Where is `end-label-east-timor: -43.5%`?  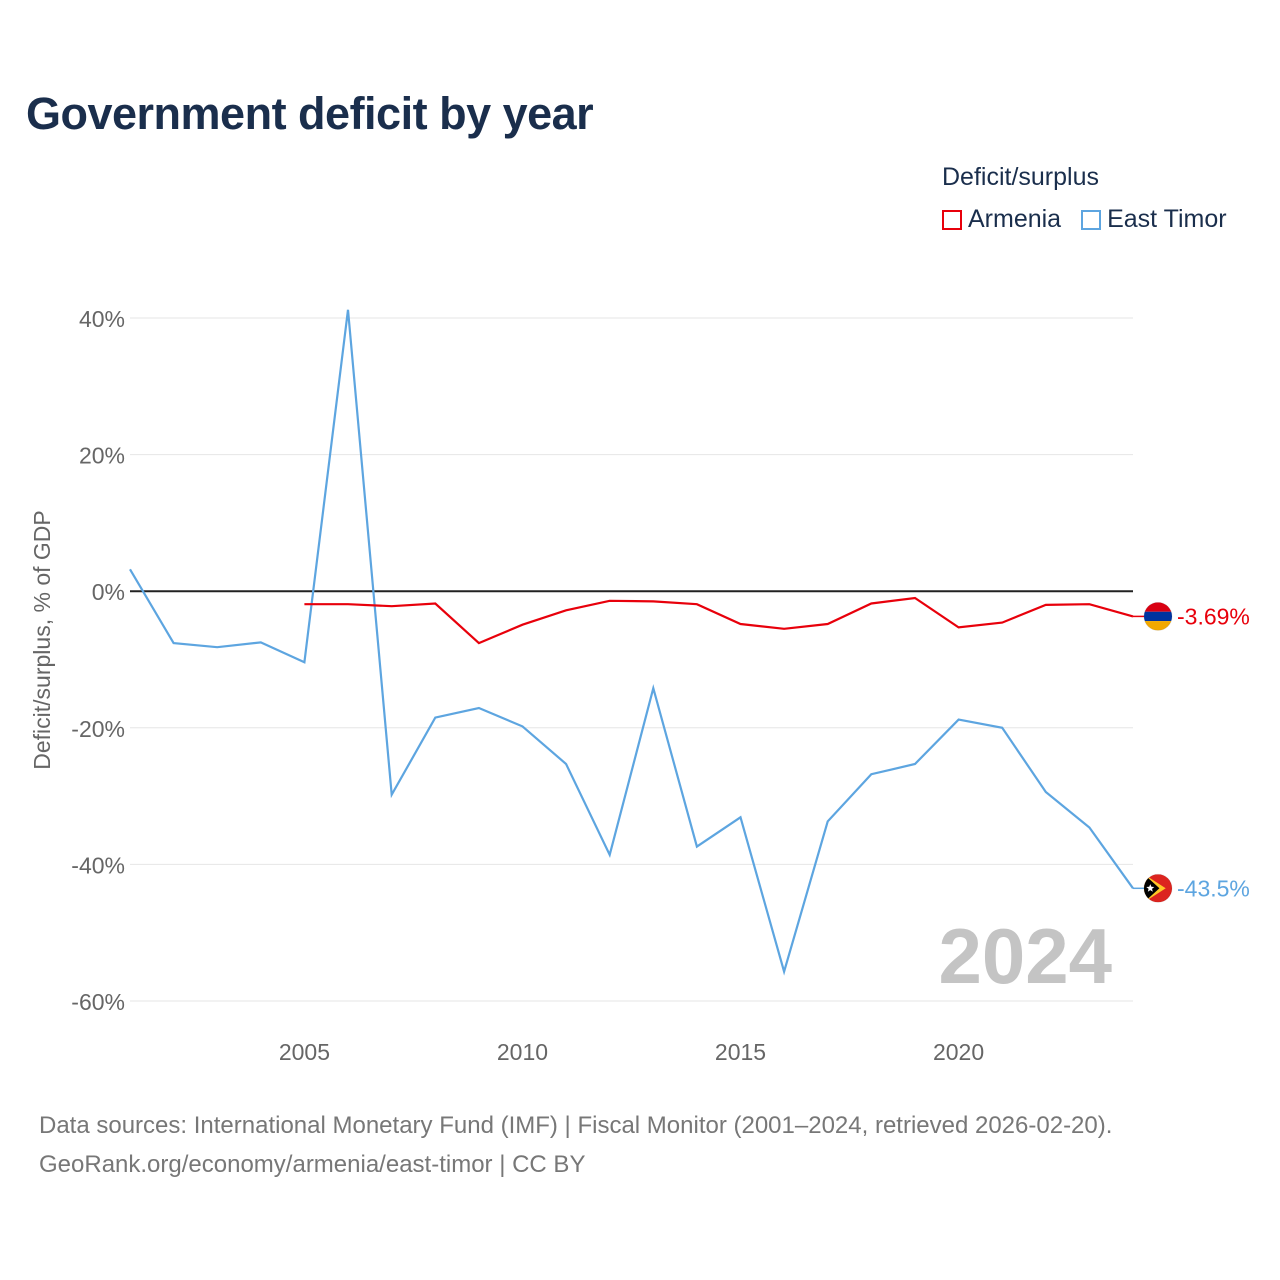 end-label-east-timor: -43.5% is located at coordinates (1213, 888).